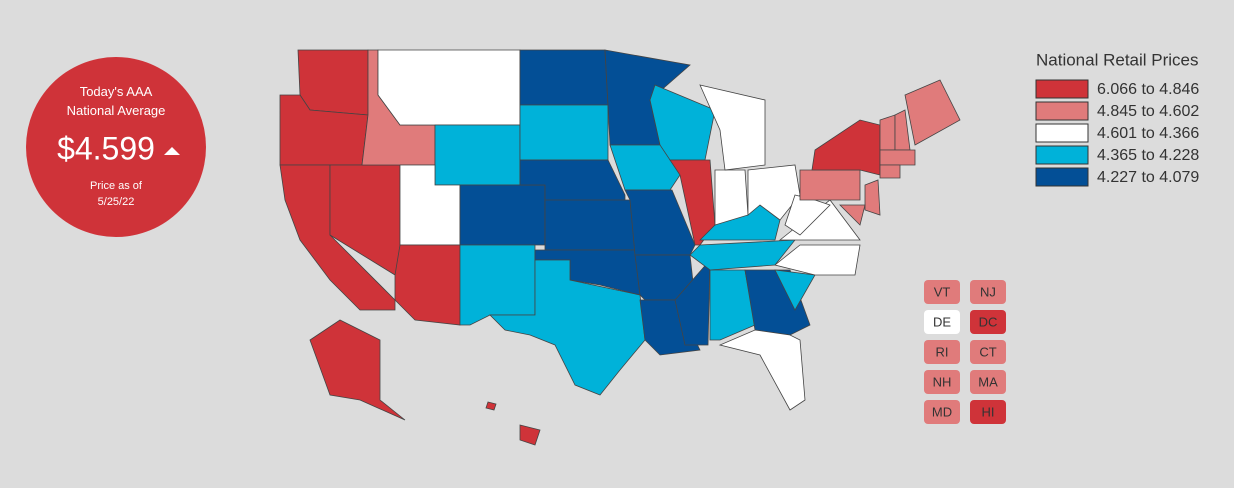 This screenshot has height=488, width=1234. What do you see at coordinates (172, 151) in the screenshot?
I see `up-arrow` at bounding box center [172, 151].